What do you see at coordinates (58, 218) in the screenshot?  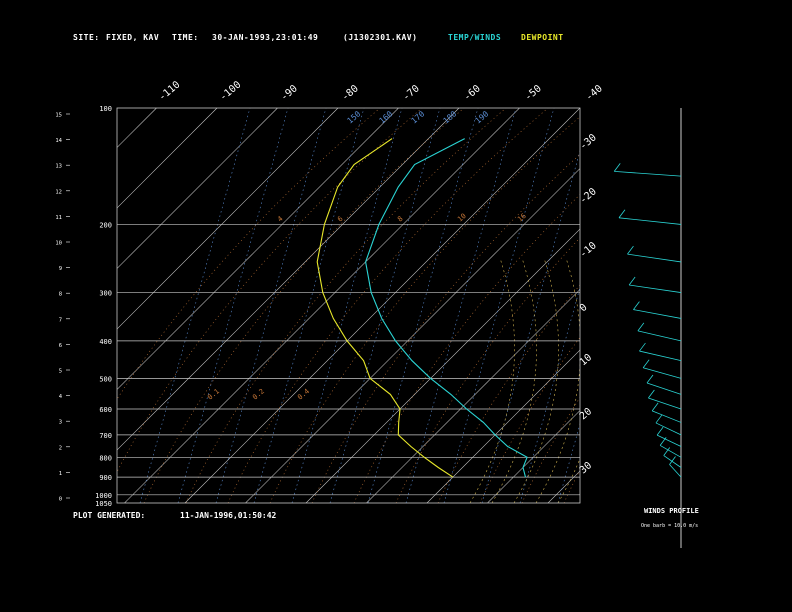 I see `height-label: 11` at bounding box center [58, 218].